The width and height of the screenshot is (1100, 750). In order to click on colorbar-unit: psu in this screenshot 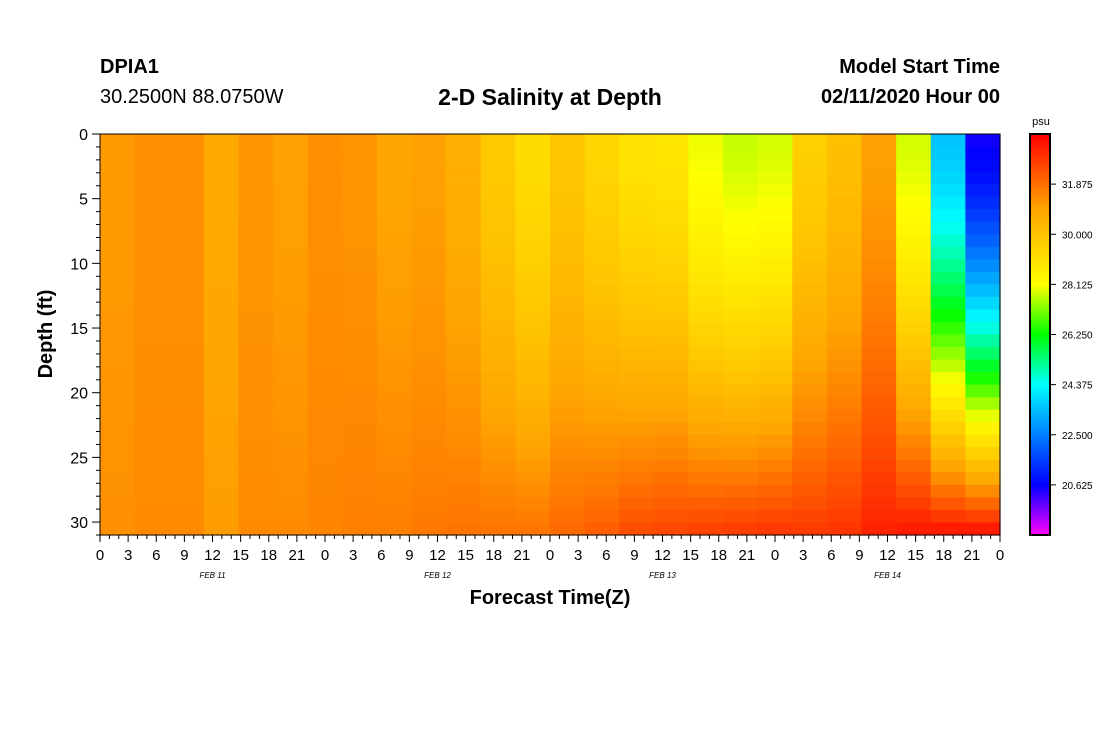, I will do `click(1041, 122)`.